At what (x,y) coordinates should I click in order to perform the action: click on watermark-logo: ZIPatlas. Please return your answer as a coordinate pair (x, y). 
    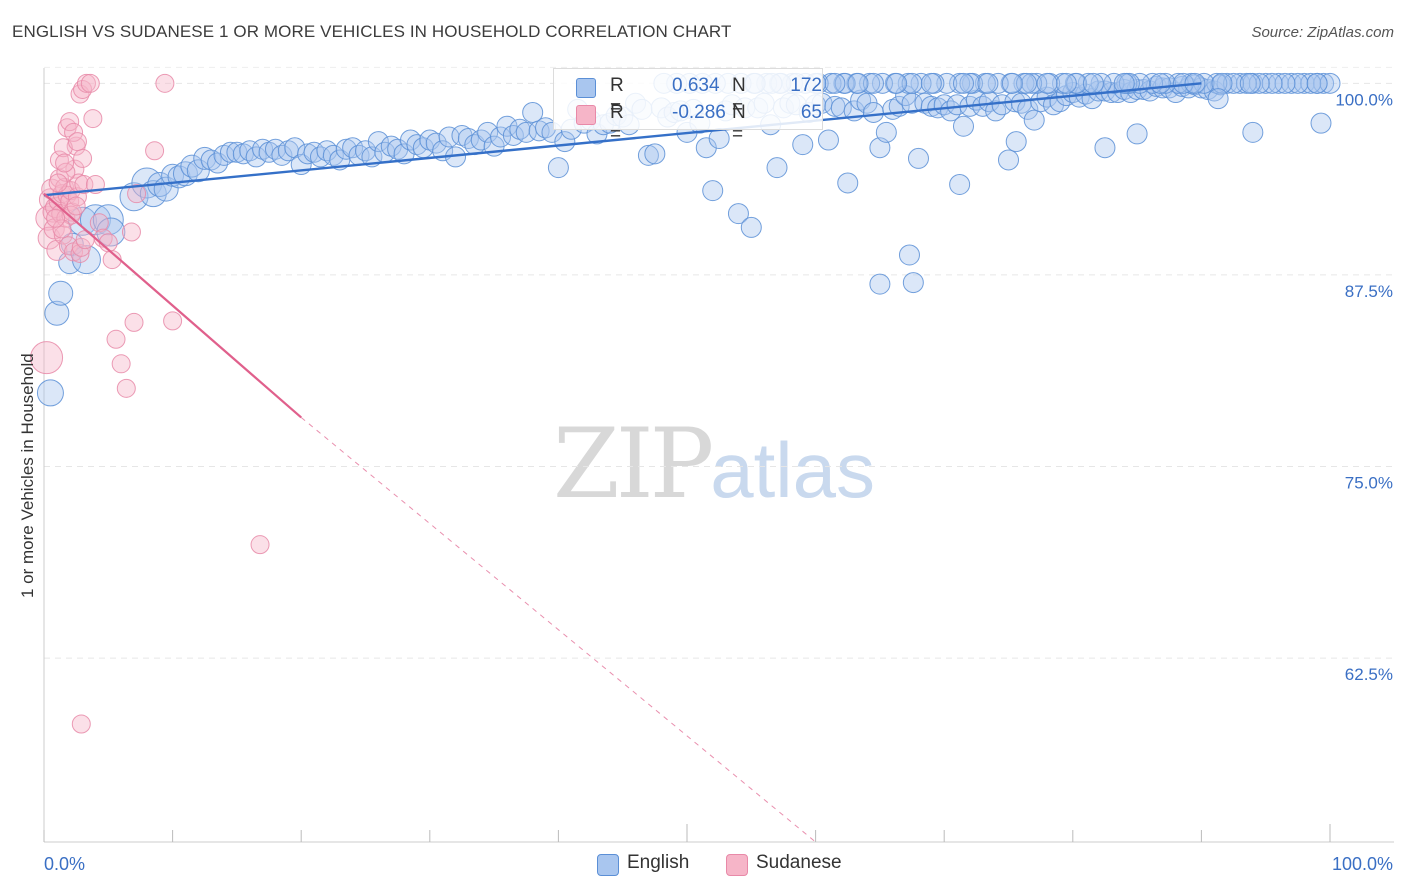
    Looking at the image, I should click on (714, 464).